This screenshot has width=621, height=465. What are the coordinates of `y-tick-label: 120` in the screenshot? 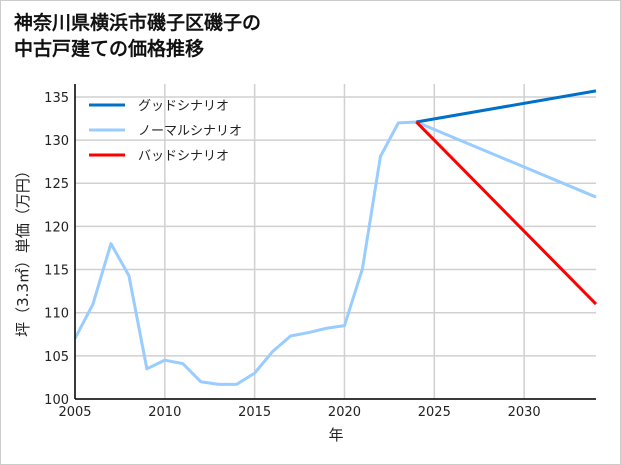 It's located at (56, 227).